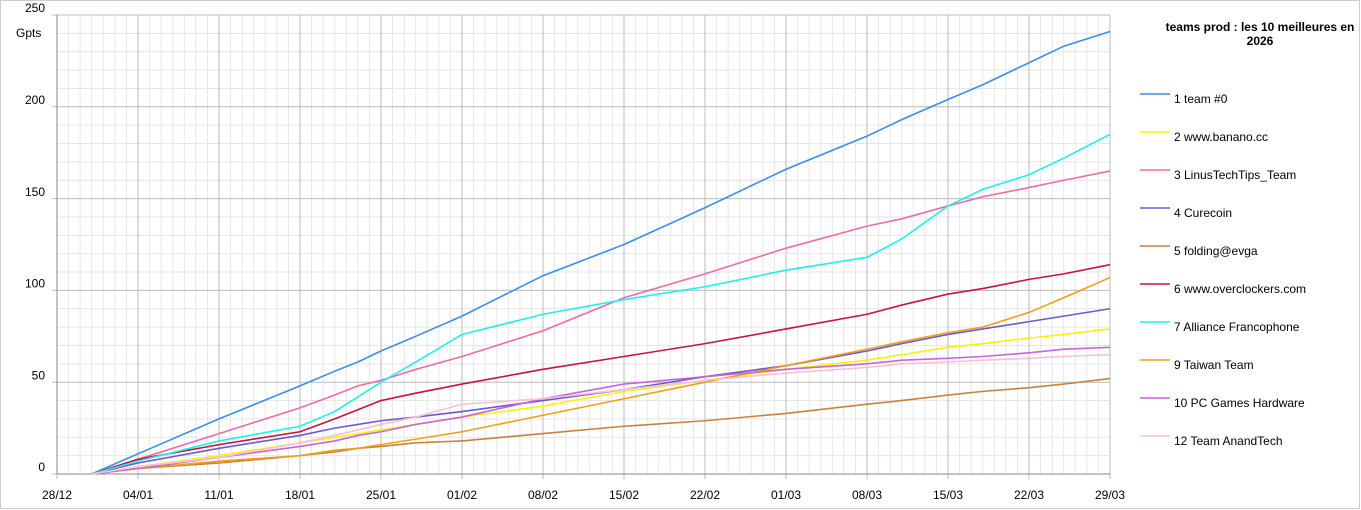 The height and width of the screenshot is (510, 1361). I want to click on legend-label: 12 Team AnandTech, so click(1228, 441).